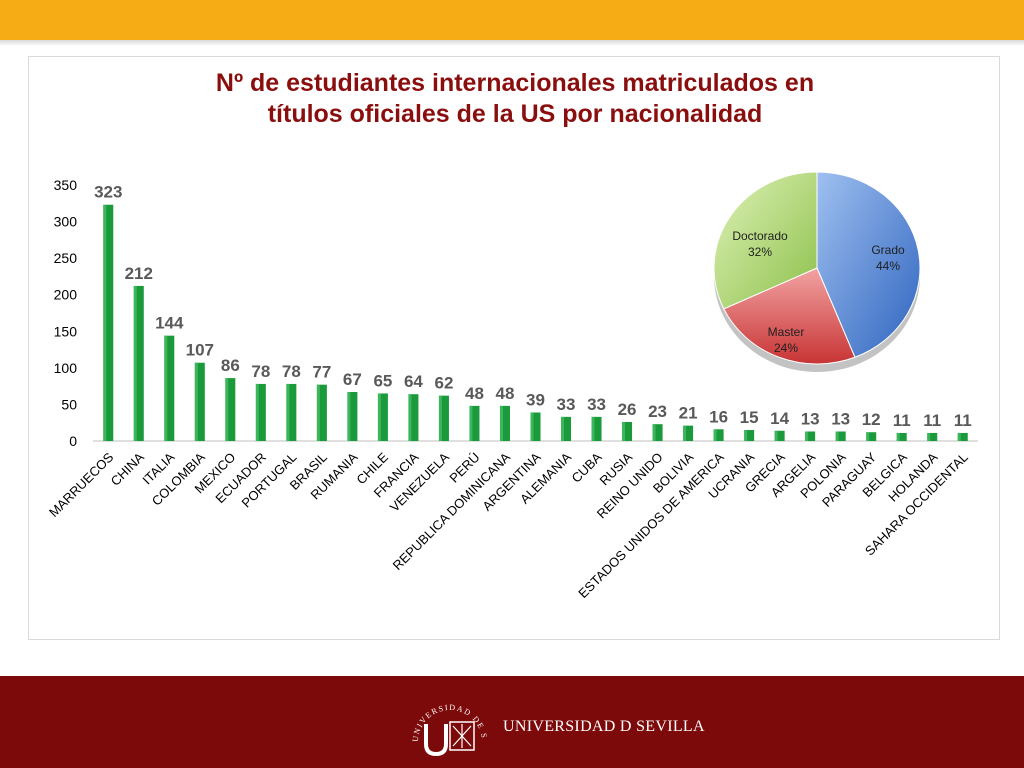 The width and height of the screenshot is (1024, 768). I want to click on pie-slice-label: Grado, so click(888, 250).